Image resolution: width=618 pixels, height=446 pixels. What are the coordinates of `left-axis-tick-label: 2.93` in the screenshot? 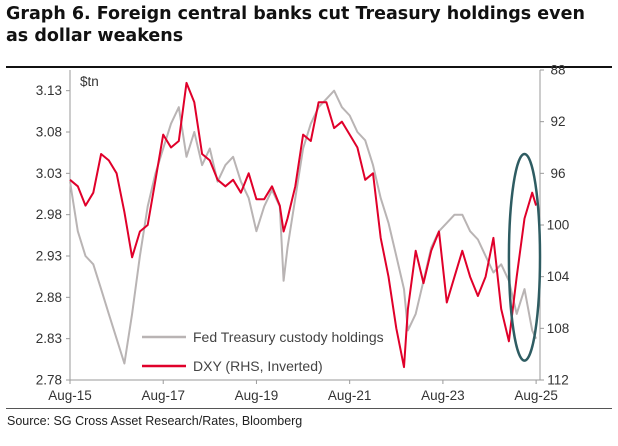 It's located at (49, 256).